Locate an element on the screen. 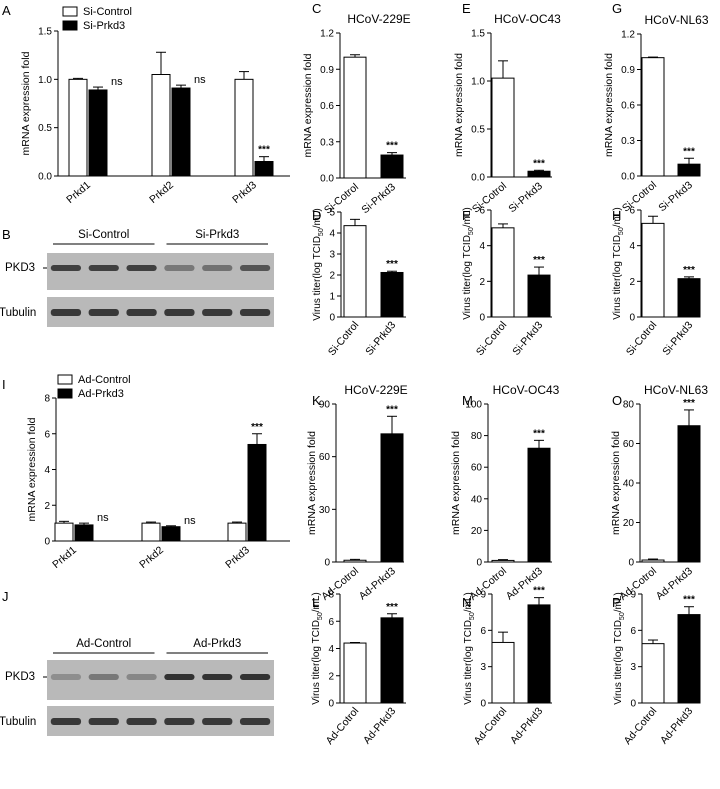  y-tick-label: 60 is located at coordinates (629, 444).